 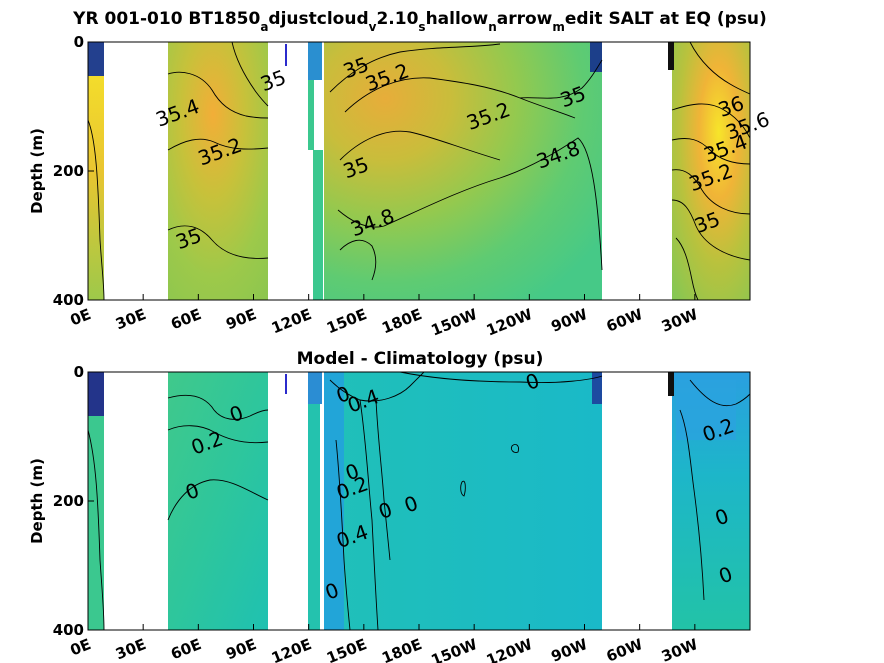 I want to click on title-subscript: n, so click(x=492, y=27).